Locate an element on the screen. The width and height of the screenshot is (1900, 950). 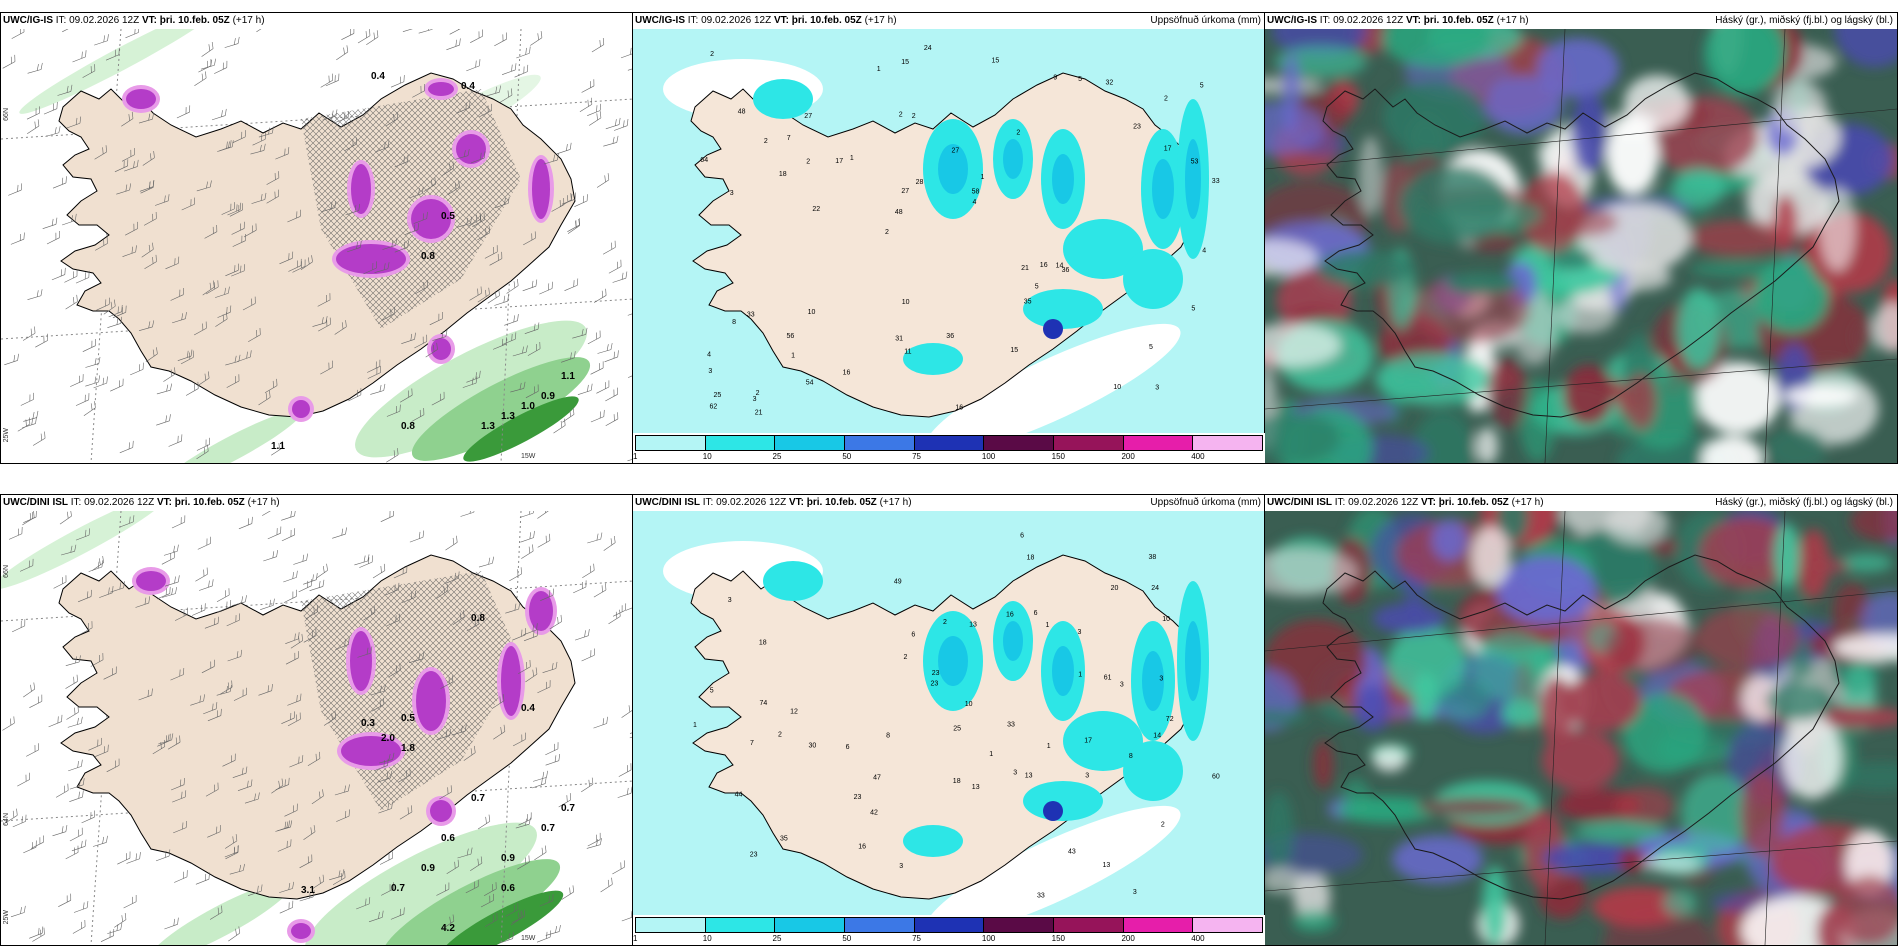
precip-value: 4 is located at coordinates (1204, 251).